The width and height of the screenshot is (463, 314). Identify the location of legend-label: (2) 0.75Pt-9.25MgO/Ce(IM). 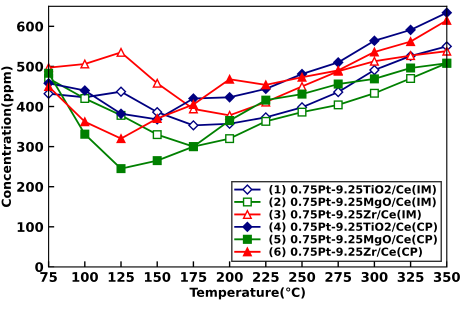
(352, 202).